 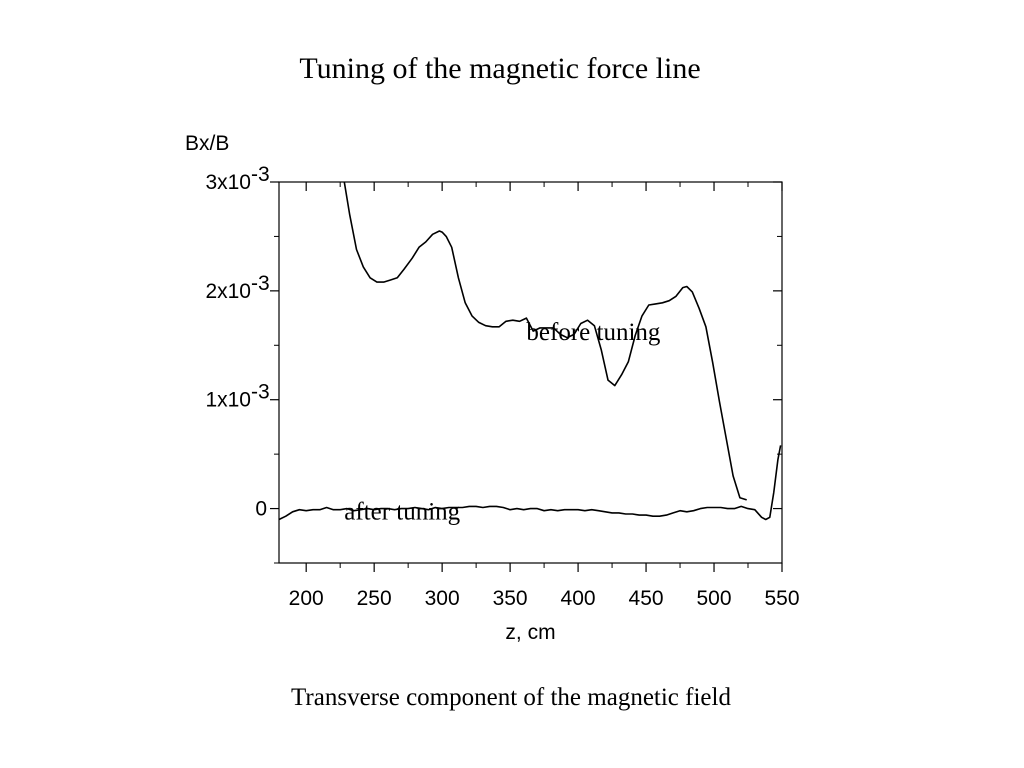 I want to click on annotation-before-tuning: before tuning, so click(x=593, y=332).